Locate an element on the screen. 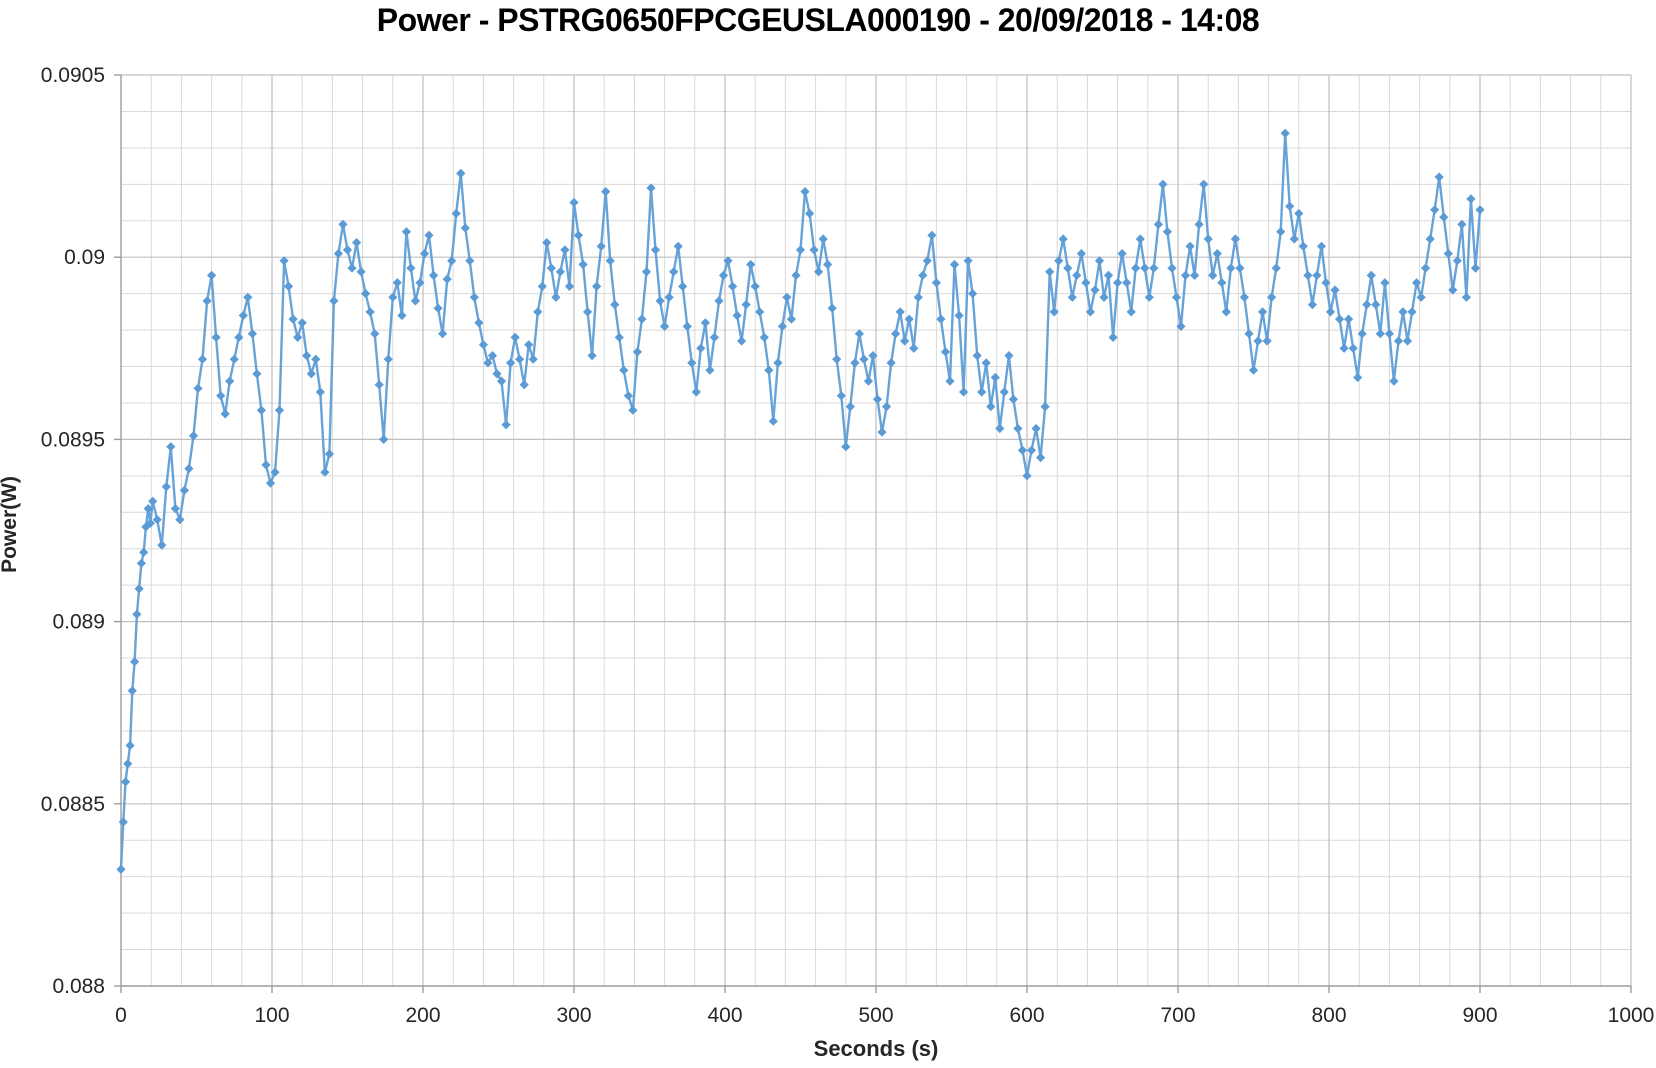 This screenshot has height=1068, width=1656. x-tick-label: 700 is located at coordinates (1177, 1015).